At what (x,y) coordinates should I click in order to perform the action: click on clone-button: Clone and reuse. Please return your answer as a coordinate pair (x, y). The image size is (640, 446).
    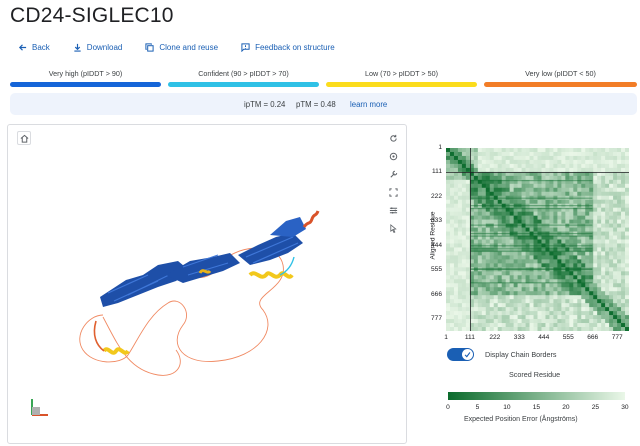
    Looking at the image, I should click on (181, 47).